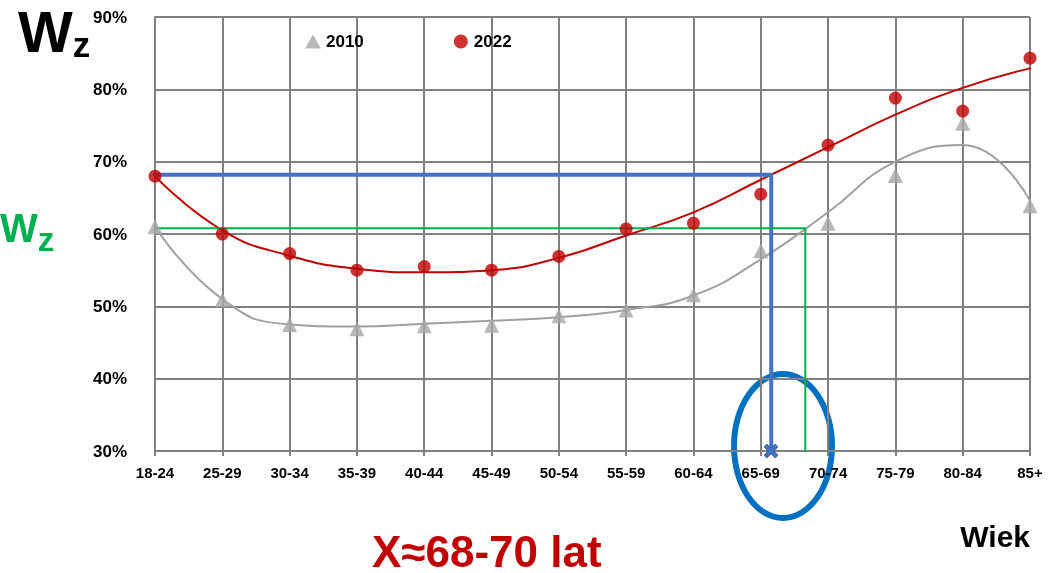 The width and height of the screenshot is (1056, 573). I want to click on x-tick-label: 80-84, so click(963, 472).